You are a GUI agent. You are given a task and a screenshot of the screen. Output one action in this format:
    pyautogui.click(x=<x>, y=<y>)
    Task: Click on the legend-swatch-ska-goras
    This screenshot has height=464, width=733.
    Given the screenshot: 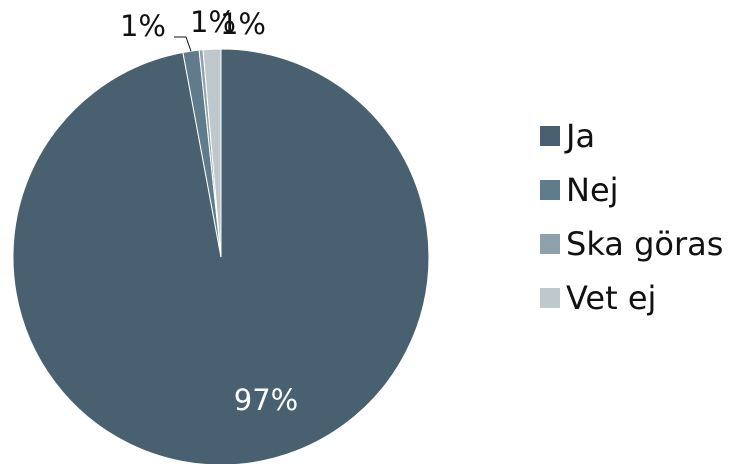 What is the action you would take?
    pyautogui.click(x=550, y=244)
    